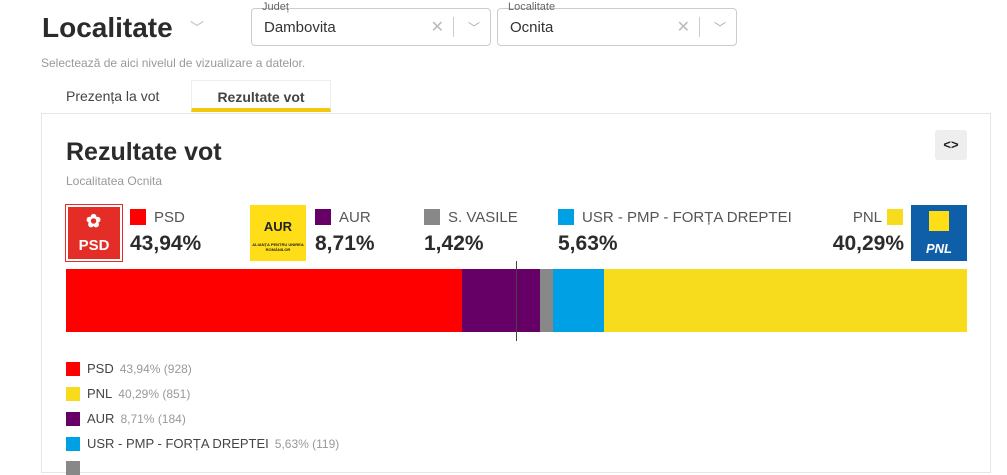  Describe the element at coordinates (169, 217) in the screenshot. I see `psd-name: PSD` at that location.